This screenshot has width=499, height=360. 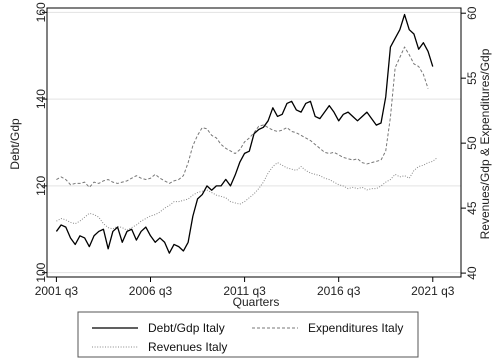 I want to click on x-tick-label: 2001 q3, so click(x=57, y=291).